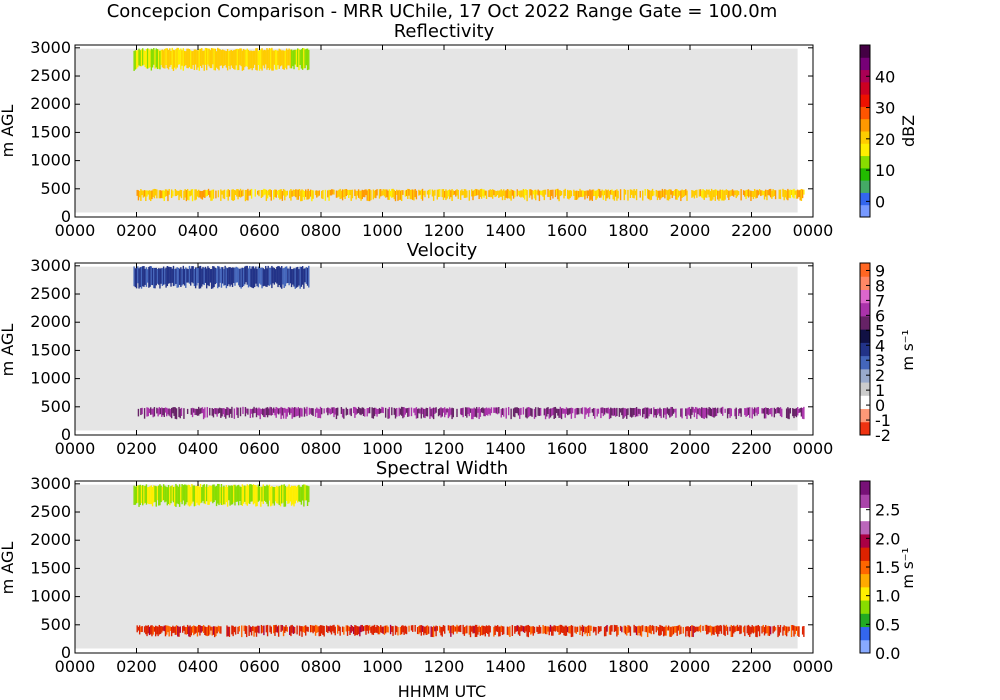 This screenshot has height=700, width=1000. What do you see at coordinates (887, 538) in the screenshot?
I see `colorbar-tick-label: 2.0` at bounding box center [887, 538].